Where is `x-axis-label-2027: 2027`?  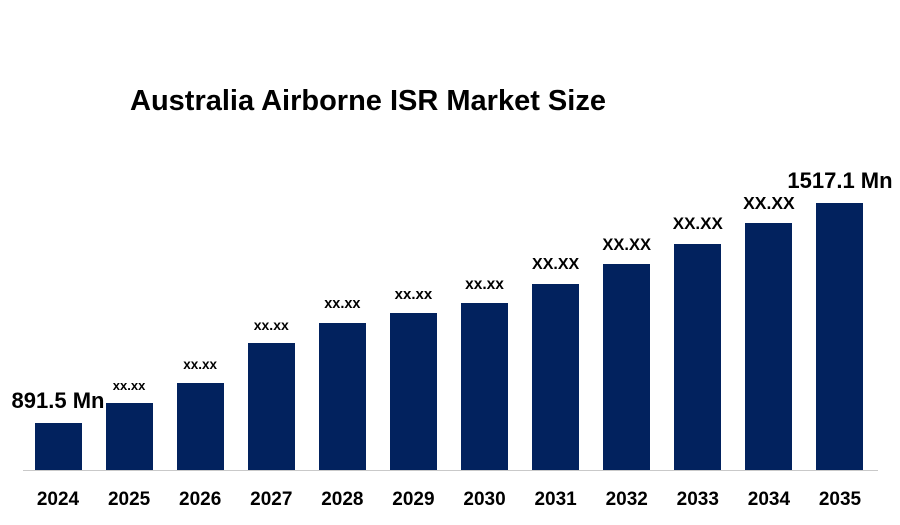
x-axis-label-2027: 2027 is located at coordinates (271, 499).